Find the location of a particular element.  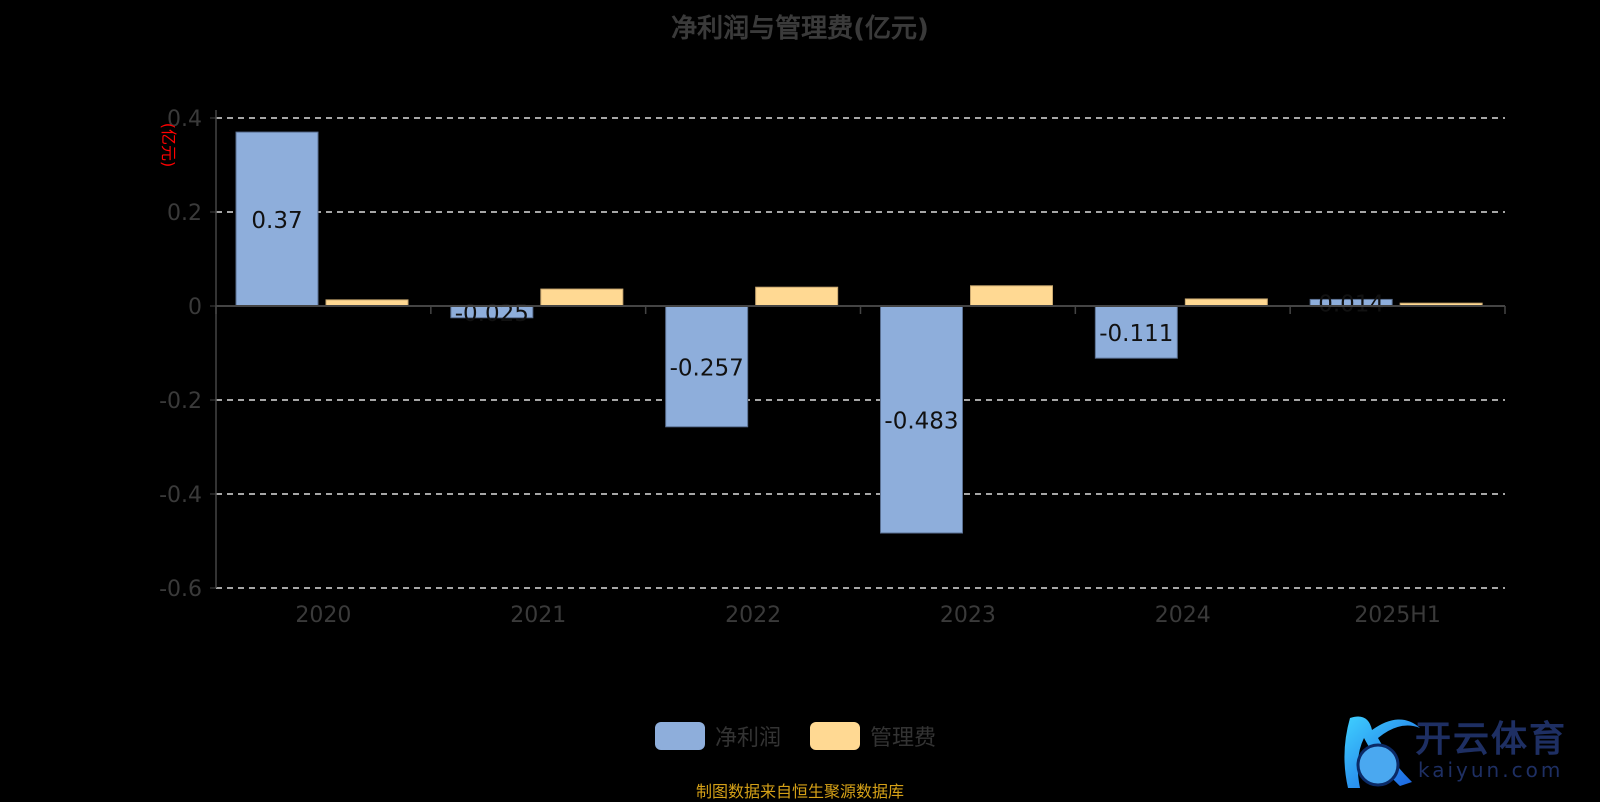

logo-url: kaiyun.com is located at coordinates (1491, 770).